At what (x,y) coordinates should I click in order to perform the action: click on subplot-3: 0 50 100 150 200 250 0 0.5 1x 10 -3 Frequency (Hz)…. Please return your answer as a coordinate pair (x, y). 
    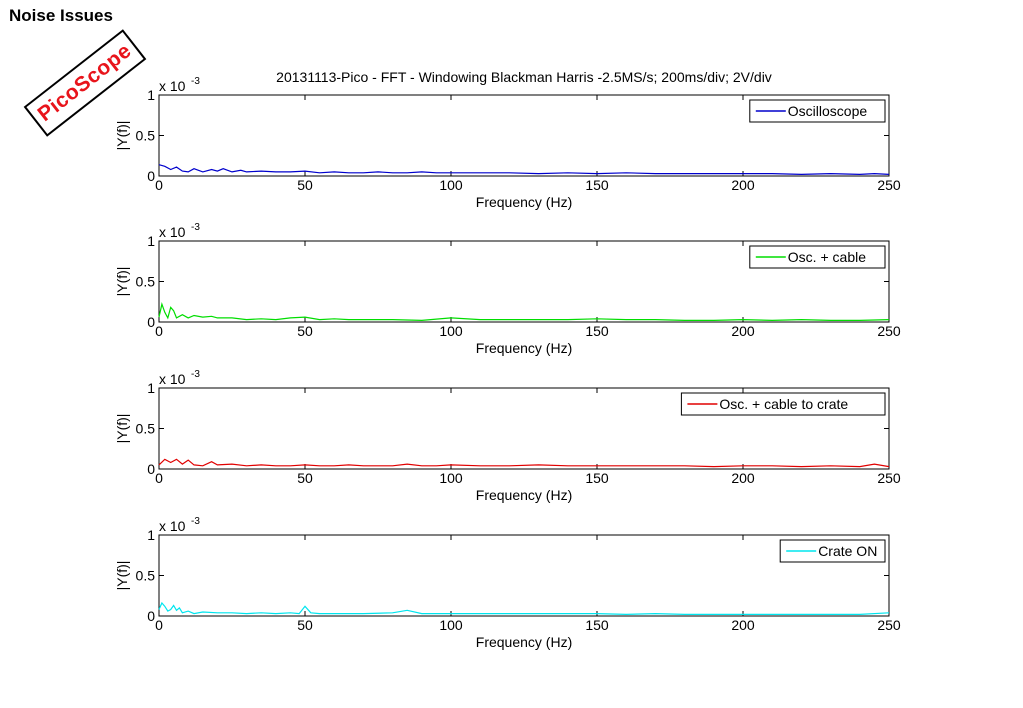
    Looking at the image, I should click on (507, 436).